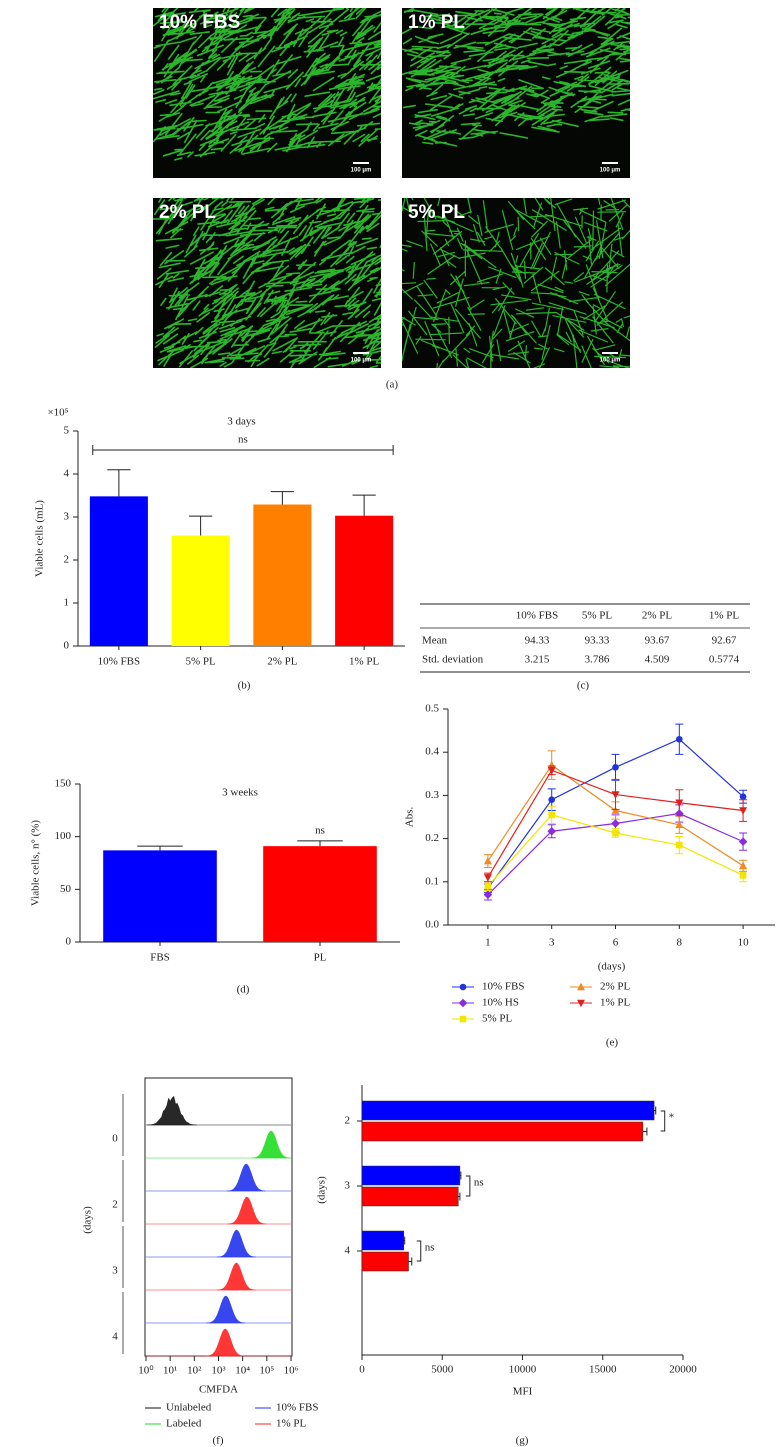  What do you see at coordinates (320, 958) in the screenshot?
I see `x-tick-label: PL` at bounding box center [320, 958].